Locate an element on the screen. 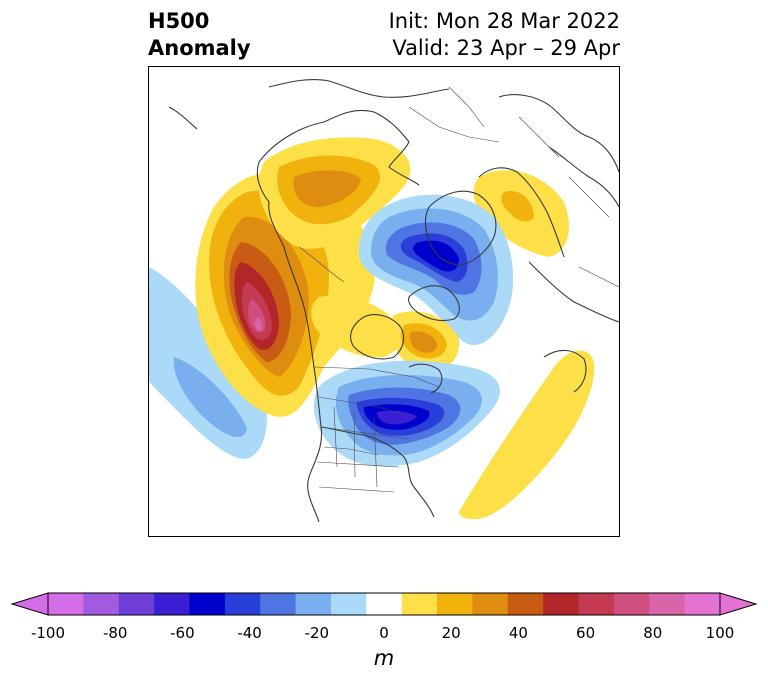 The width and height of the screenshot is (768, 684). colorbar-tick-label: 0 is located at coordinates (384, 633).